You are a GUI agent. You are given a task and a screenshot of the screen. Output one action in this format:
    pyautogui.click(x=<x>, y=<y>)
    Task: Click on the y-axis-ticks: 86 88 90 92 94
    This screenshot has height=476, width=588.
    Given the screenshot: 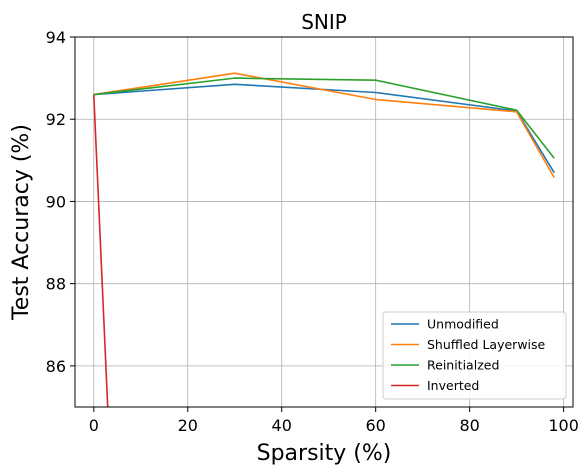 What is the action you would take?
    pyautogui.click(x=60, y=202)
    